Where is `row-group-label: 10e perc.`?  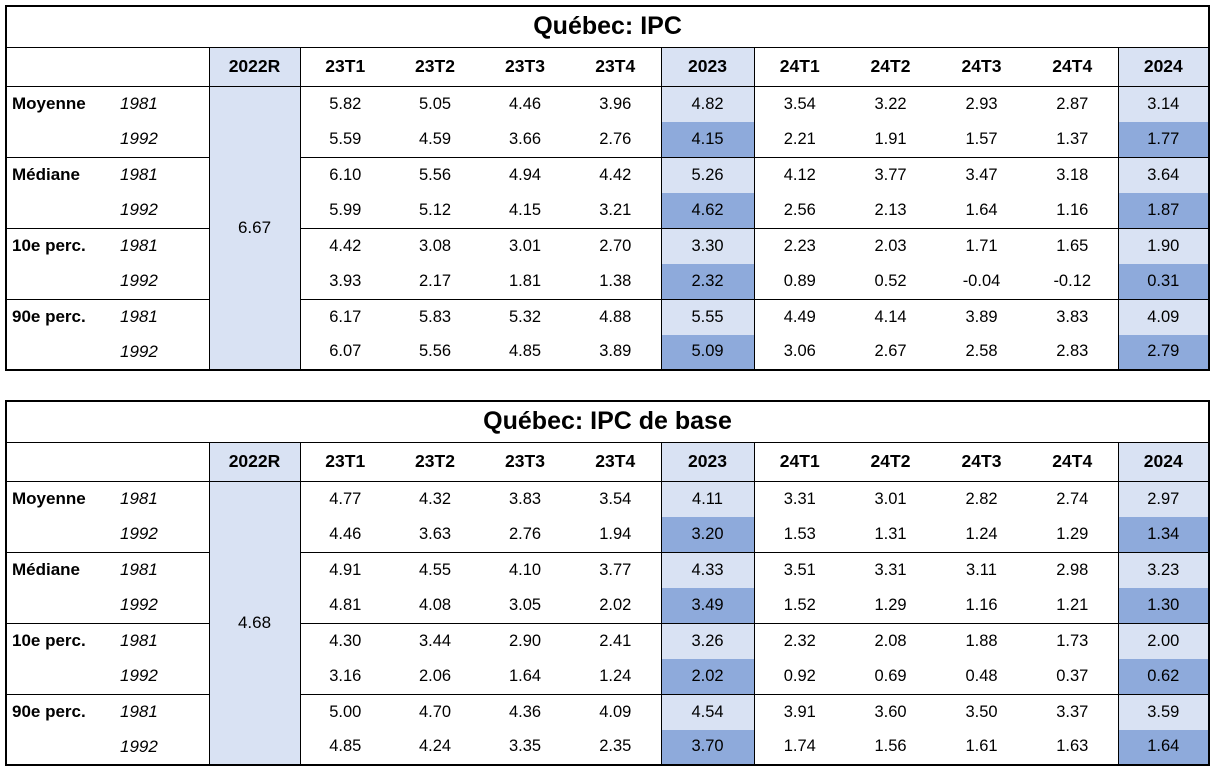
row-group-label: 10e perc. is located at coordinates (60, 640).